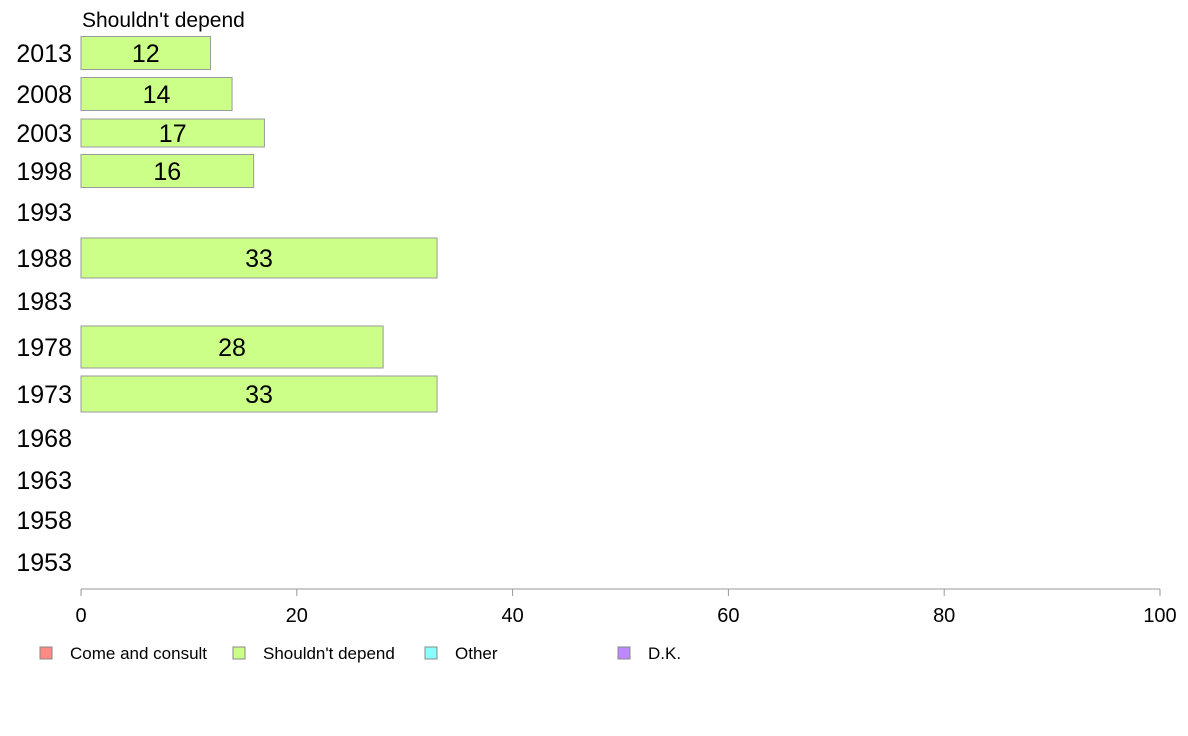 The height and width of the screenshot is (736, 1188). What do you see at coordinates (44, 95) in the screenshot?
I see `category-label-2008: 2008` at bounding box center [44, 95].